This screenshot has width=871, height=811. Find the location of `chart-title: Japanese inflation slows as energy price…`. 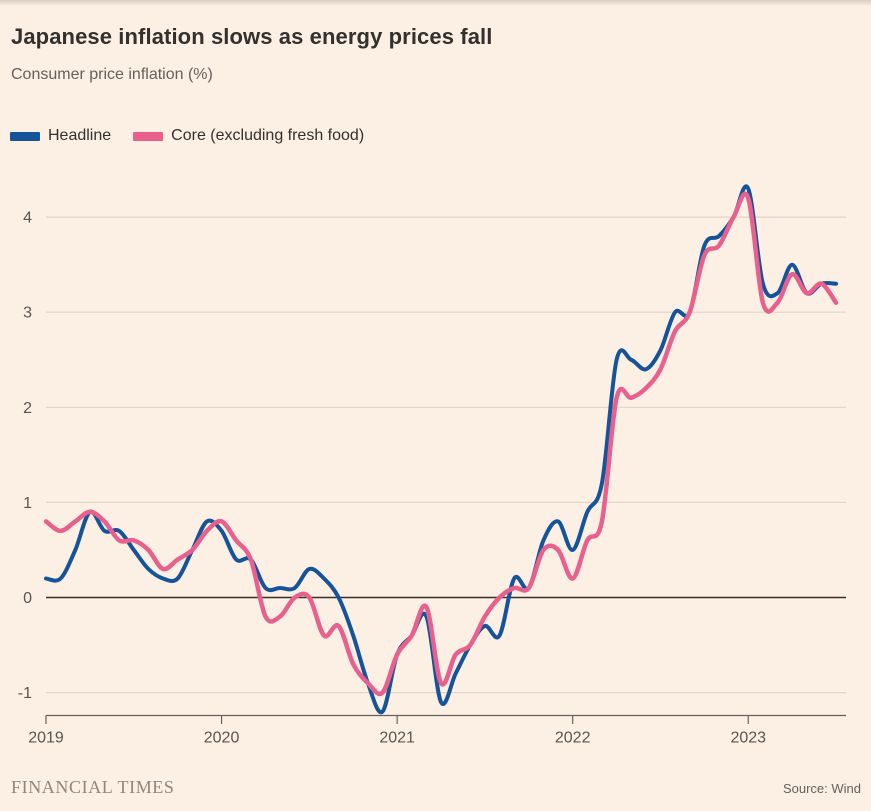

chart-title: Japanese inflation slows as energy price… is located at coordinates (252, 36).